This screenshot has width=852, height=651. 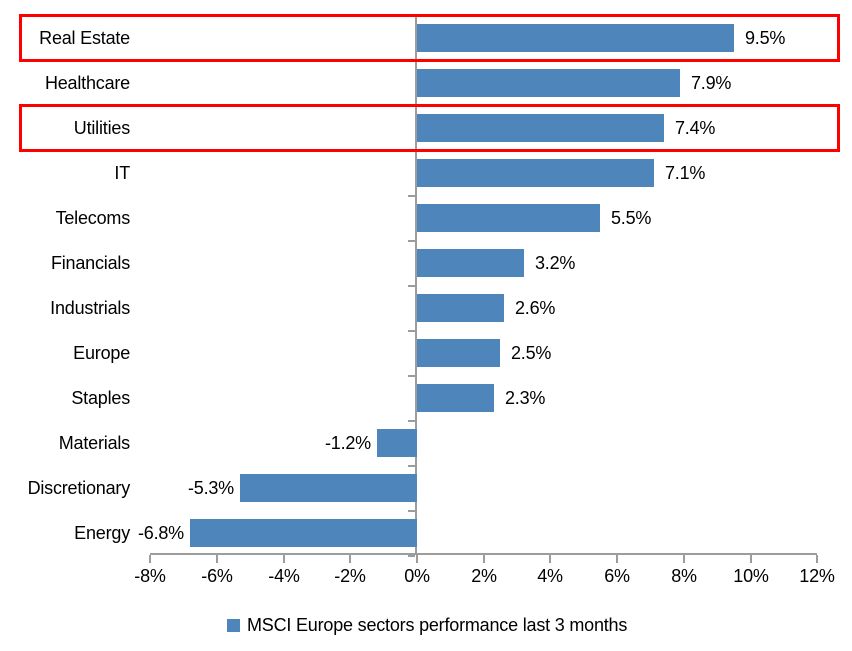 What do you see at coordinates (695, 128) in the screenshot?
I see `value-label: 7.4%` at bounding box center [695, 128].